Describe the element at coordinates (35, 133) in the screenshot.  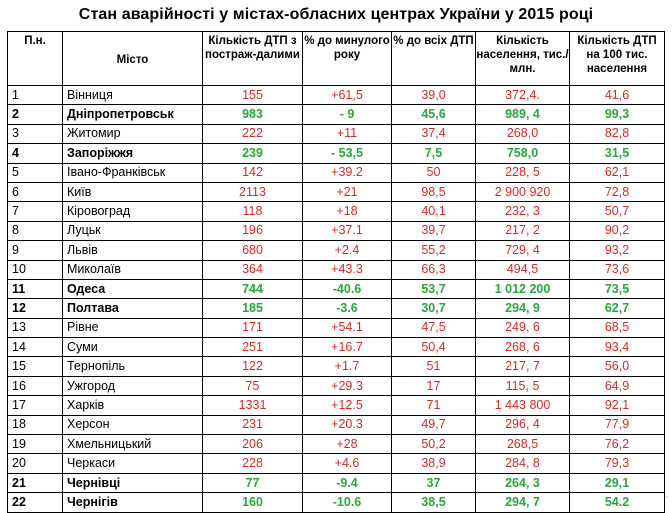
I see `cell-num: 3` at that location.